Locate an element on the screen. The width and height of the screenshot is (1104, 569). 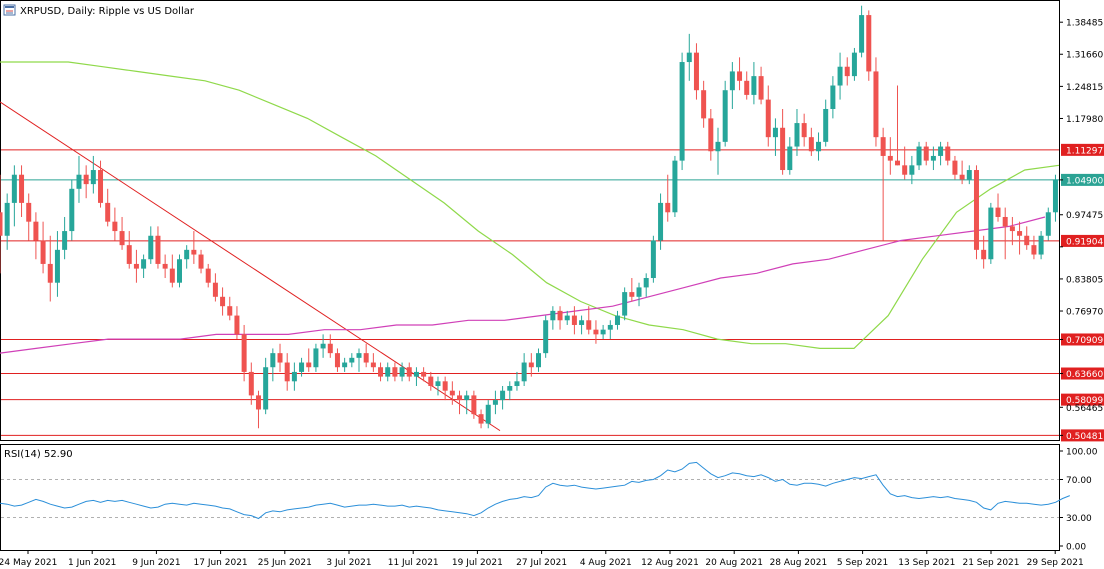
date-tick-label: 27 Jul 2021 is located at coordinates (541, 563).